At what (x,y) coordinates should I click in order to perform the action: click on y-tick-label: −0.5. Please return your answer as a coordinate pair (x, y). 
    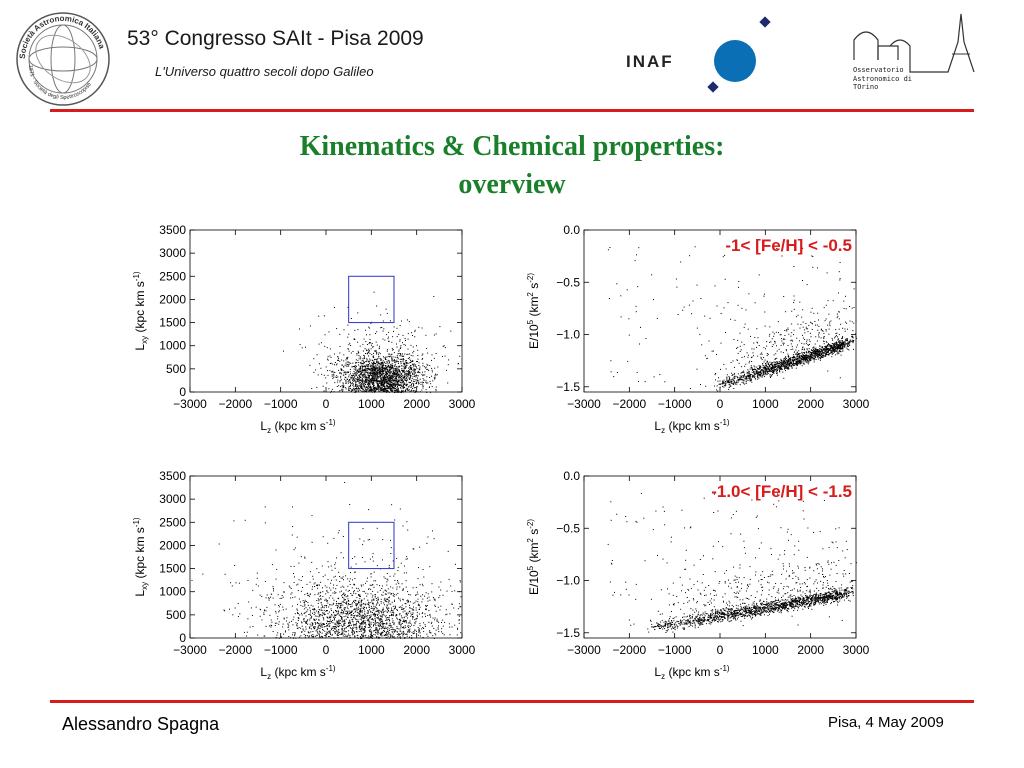
    Looking at the image, I should click on (568, 282).